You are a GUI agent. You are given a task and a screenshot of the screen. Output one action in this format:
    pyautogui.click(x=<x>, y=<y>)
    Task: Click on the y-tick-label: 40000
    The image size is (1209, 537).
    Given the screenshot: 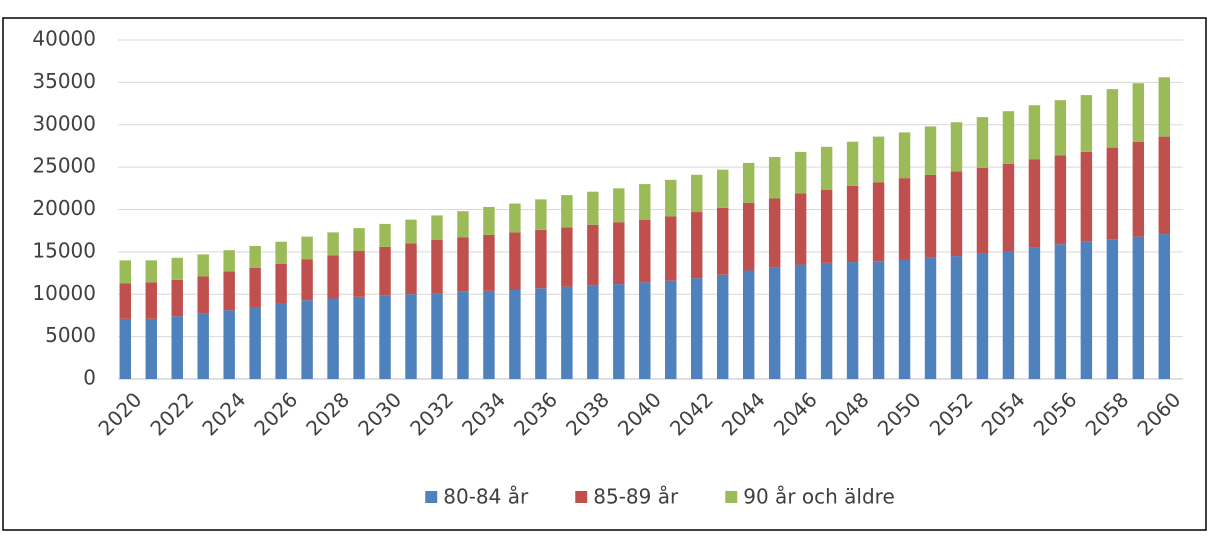 What is the action you would take?
    pyautogui.click(x=64, y=39)
    